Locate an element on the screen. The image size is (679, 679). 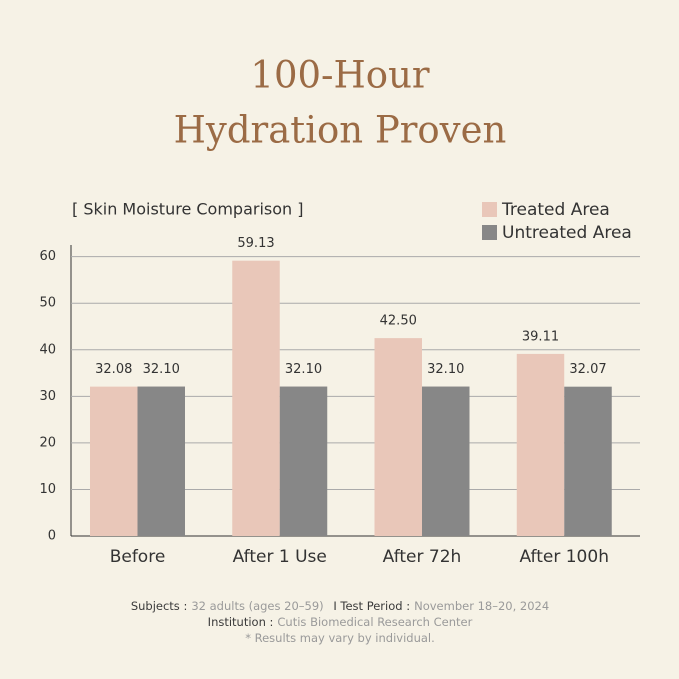
legend-label: Untreated Area is located at coordinates (567, 233).